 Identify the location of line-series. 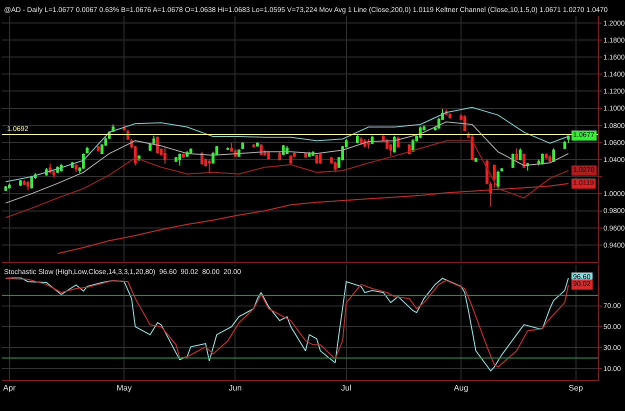
(313, 218).